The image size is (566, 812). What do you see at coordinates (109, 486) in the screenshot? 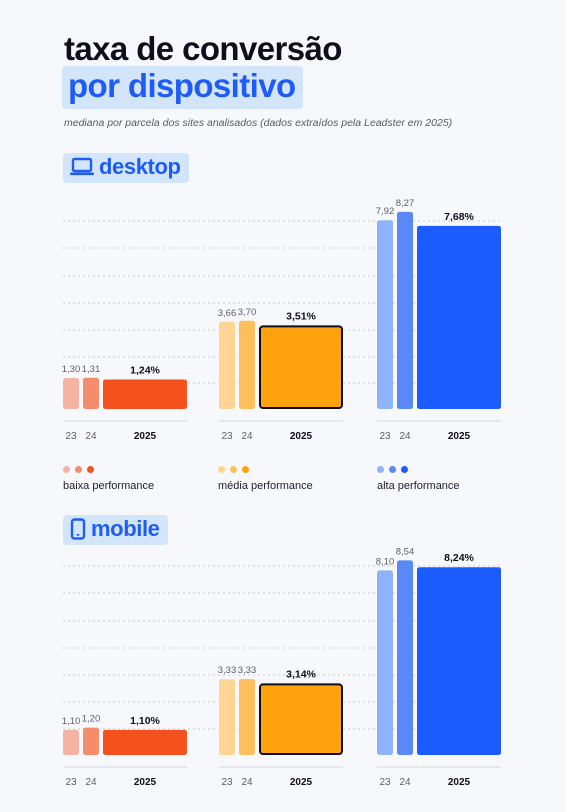
I see `legend-label-baixa: baixa performance` at bounding box center [109, 486].